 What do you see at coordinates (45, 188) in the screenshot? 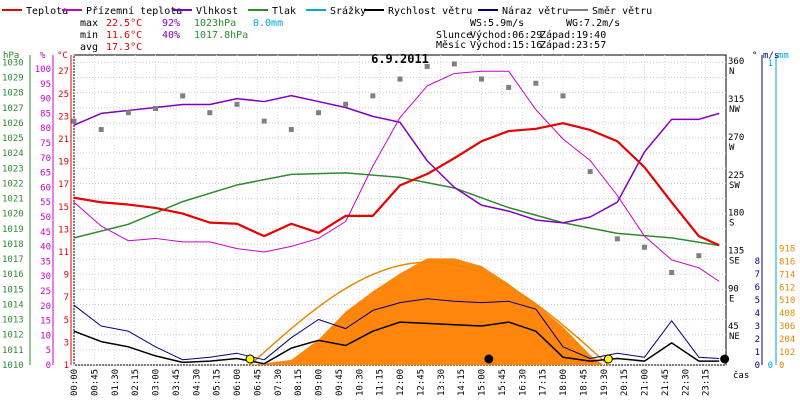
I see `tick-humidity: 60` at bounding box center [45, 188].